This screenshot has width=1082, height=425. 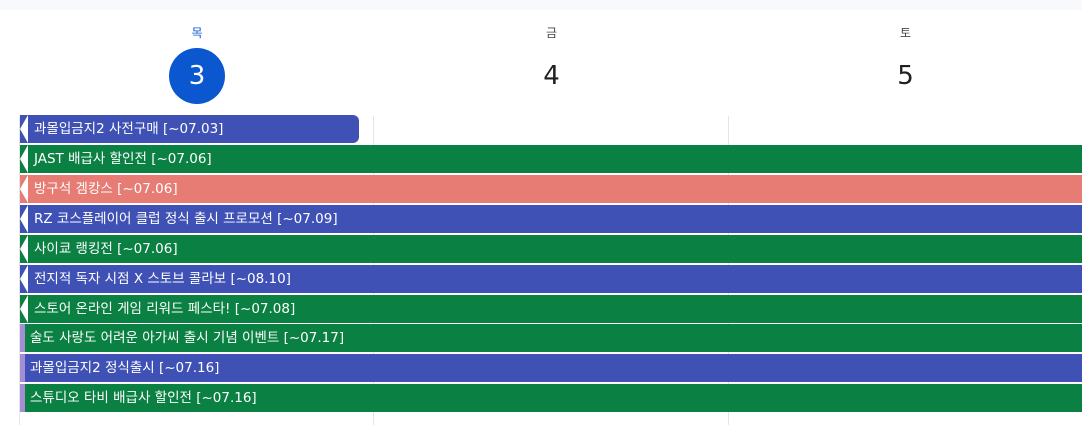 I want to click on event-chip: 전지적 독자 시점 X 스토브 콜라보 [~08.10], so click(x=551, y=279).